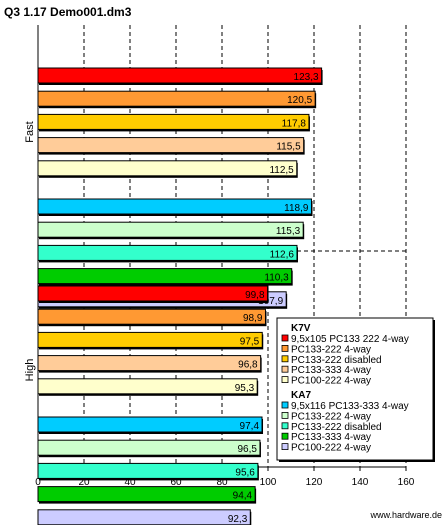 The image size is (448, 530). Describe the element at coordinates (84, 482) in the screenshot. I see `x-tick-label: 20` at that location.